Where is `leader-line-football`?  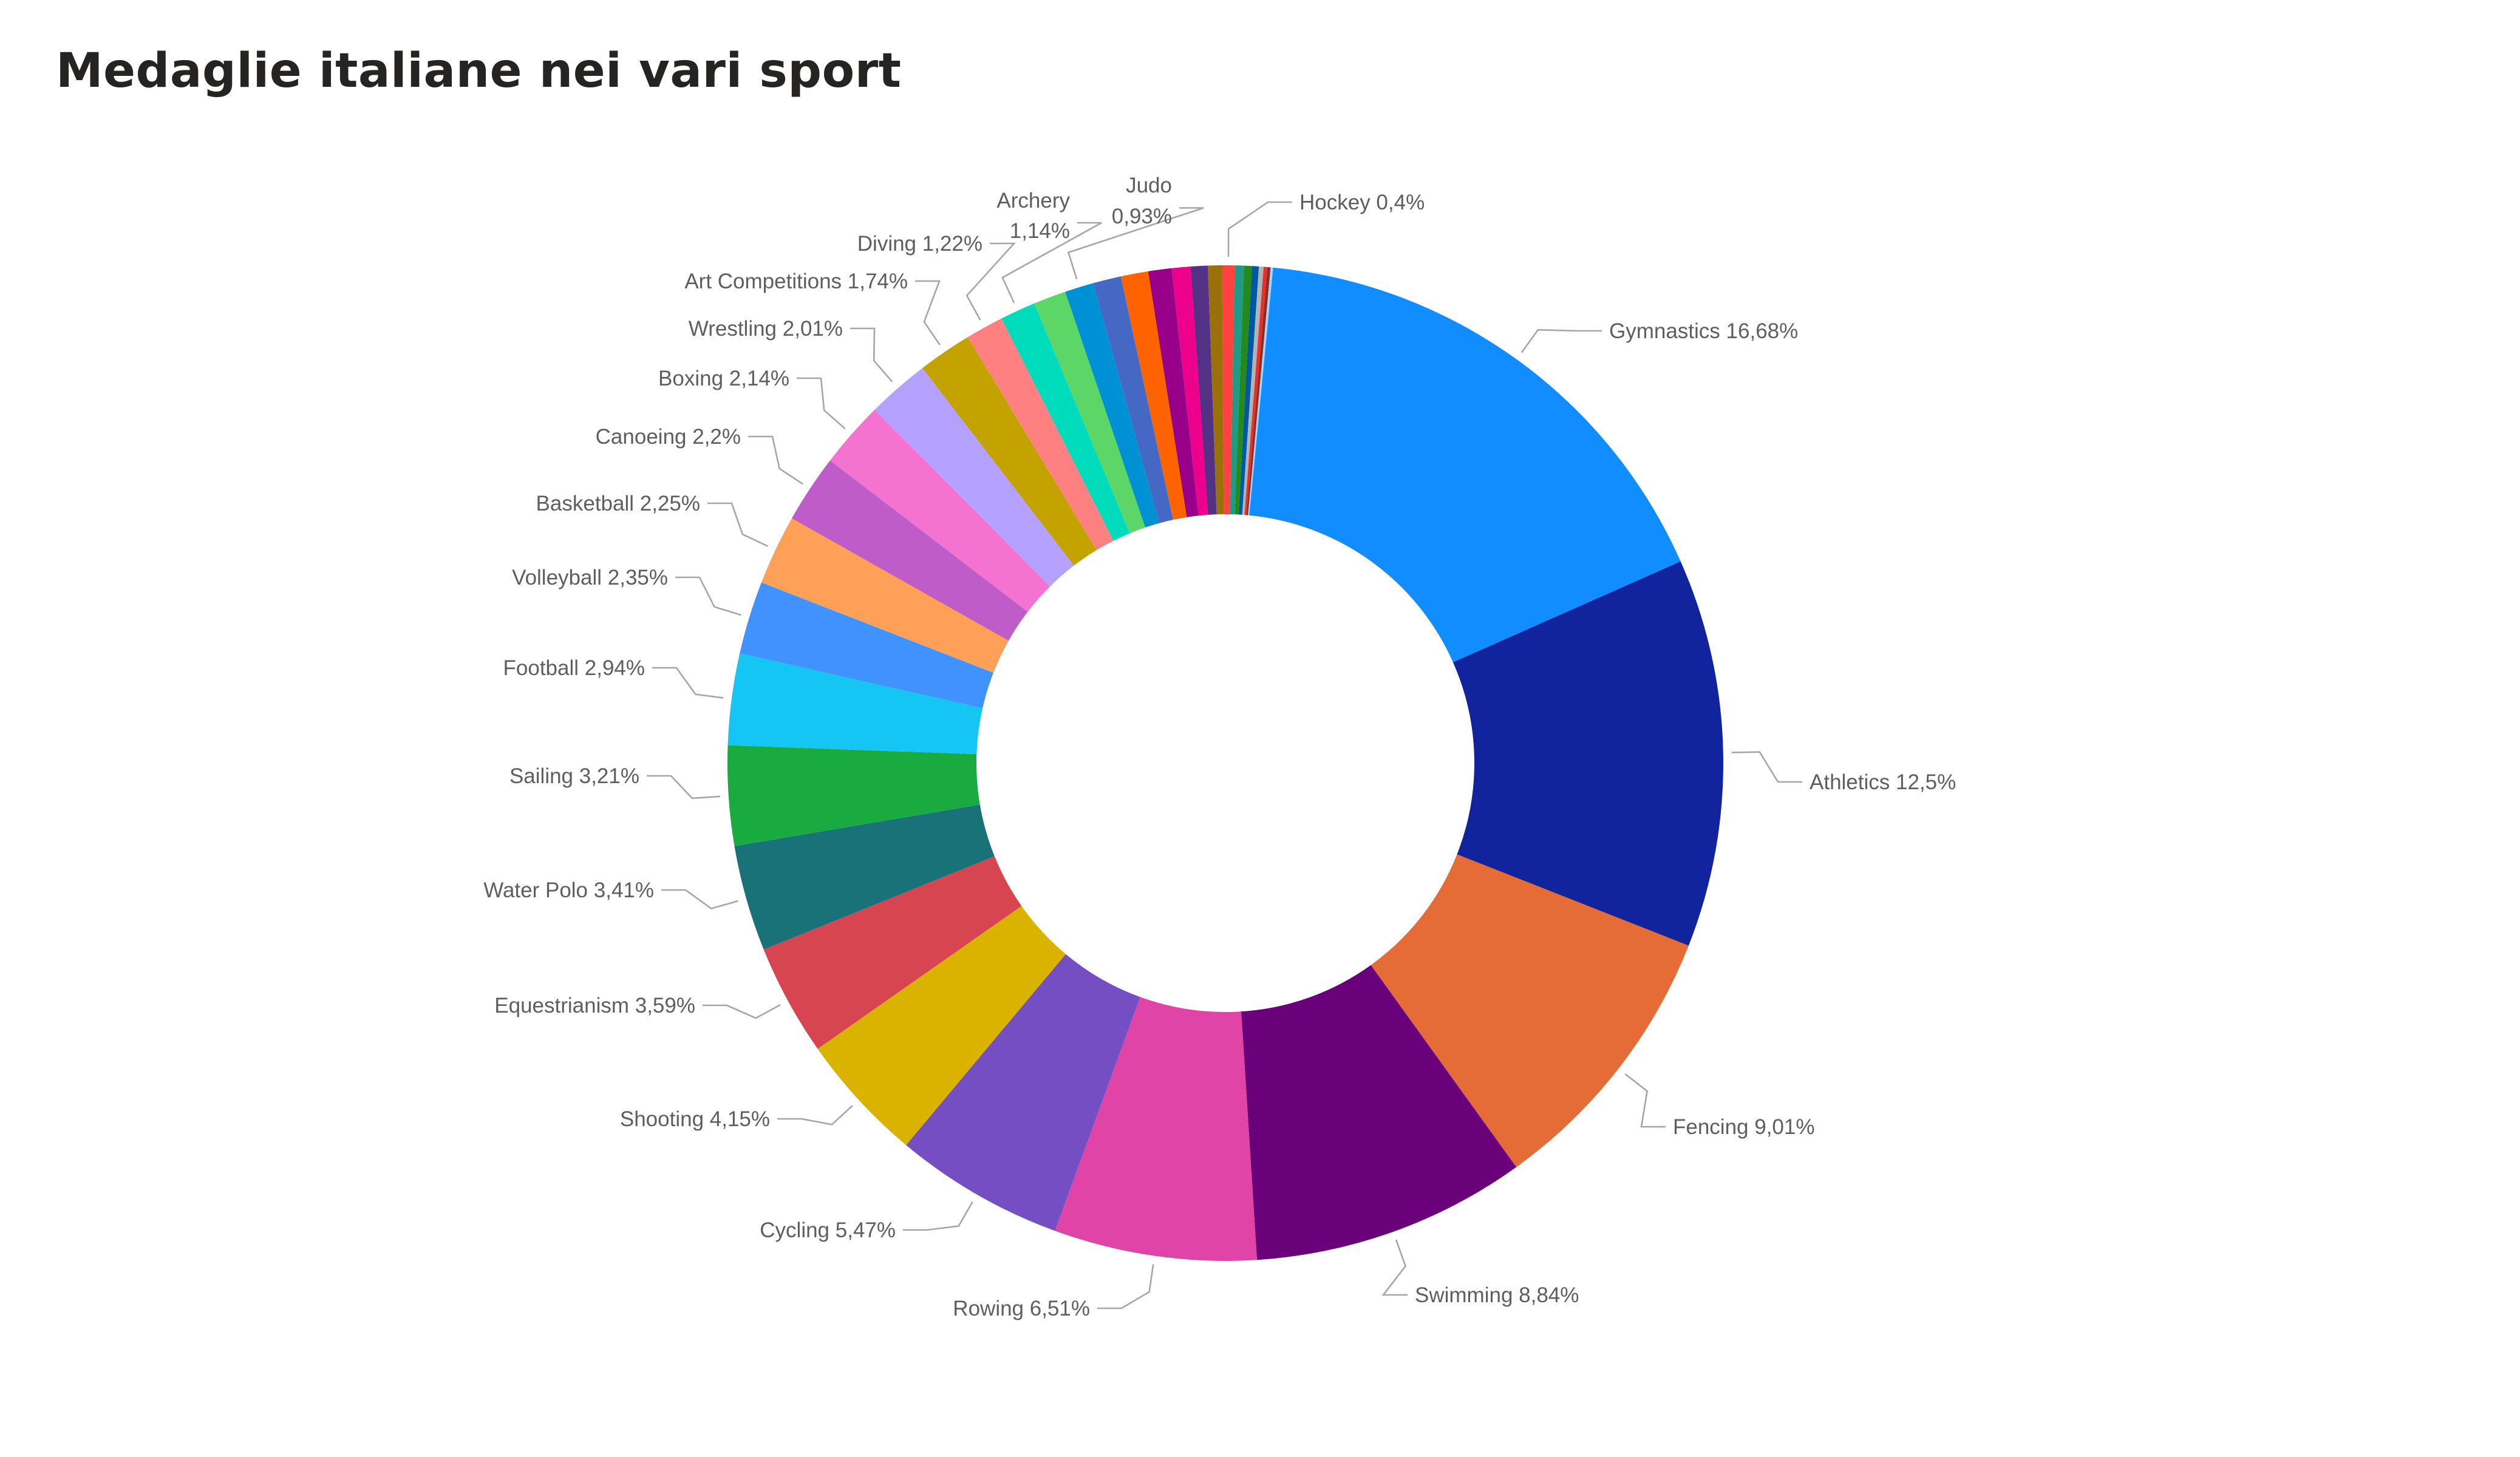 leader-line-football is located at coordinates (688, 683).